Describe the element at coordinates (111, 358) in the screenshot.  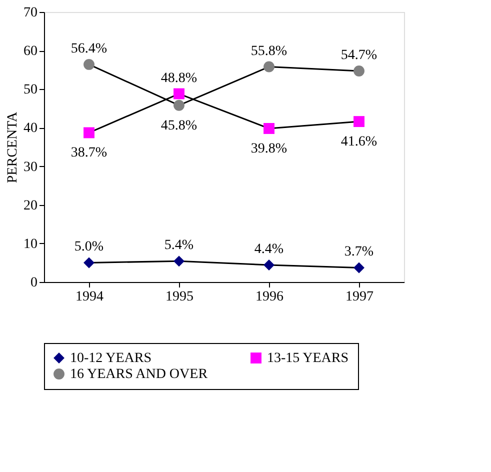
I see `legend-label: 10-12 YEARS` at that location.